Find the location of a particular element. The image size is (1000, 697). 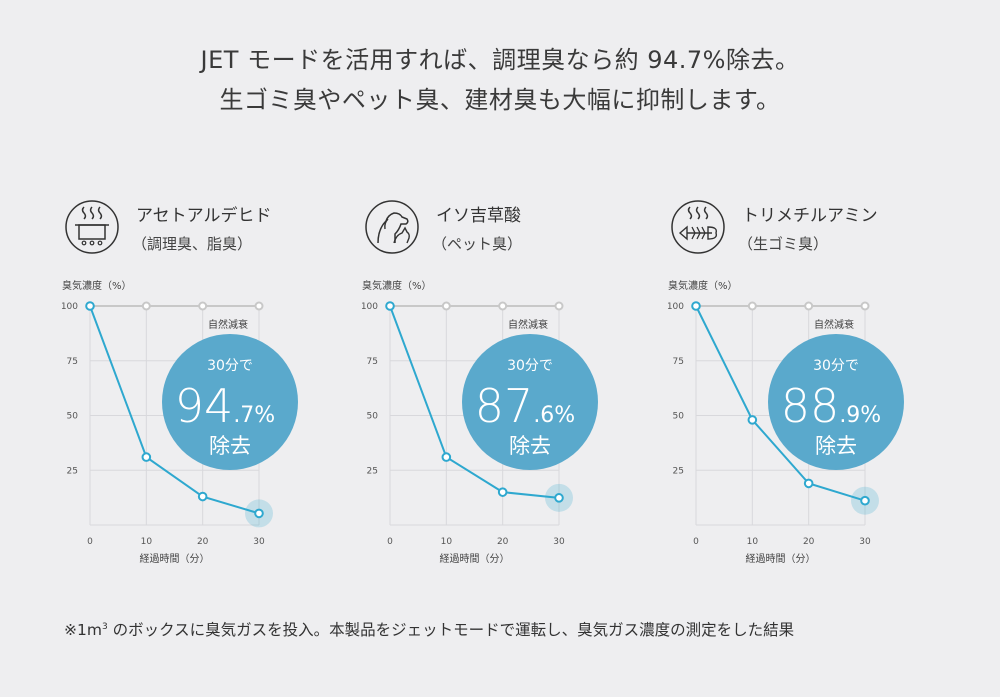

chemical-name: トリメチルアミン is located at coordinates (810, 216).